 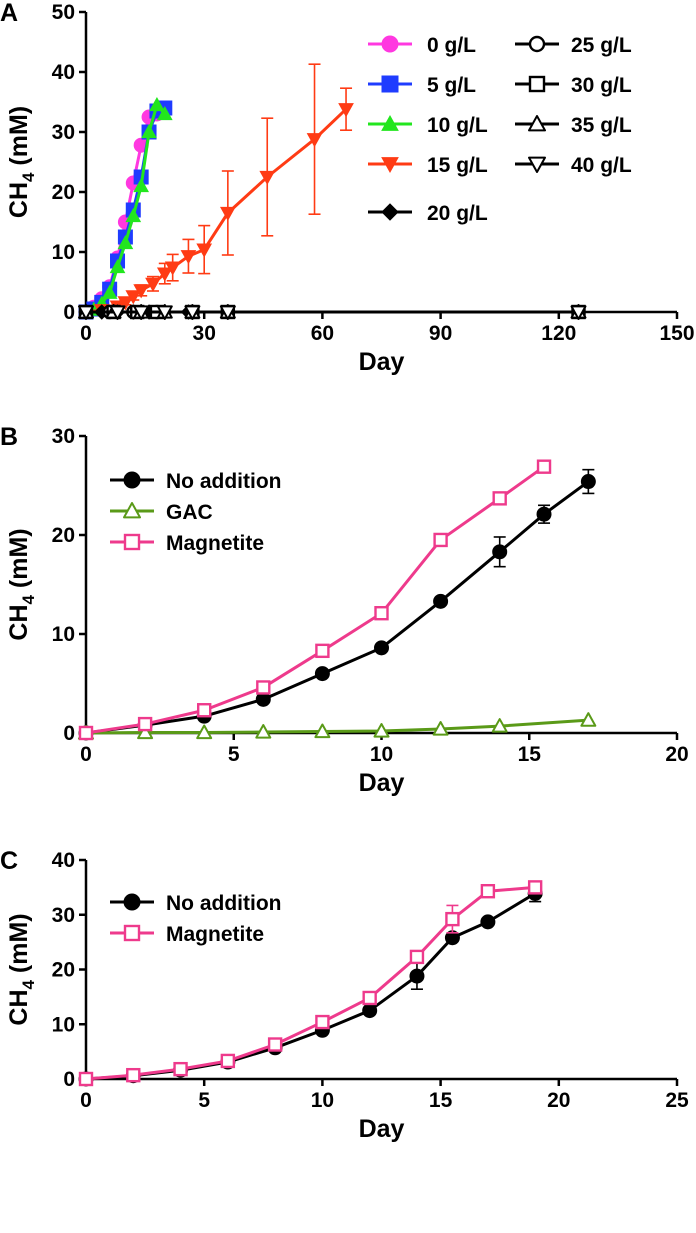 What do you see at coordinates (215, 543) in the screenshot?
I see `panel-b-legend-item-magnetite-label: Magnetite` at bounding box center [215, 543].